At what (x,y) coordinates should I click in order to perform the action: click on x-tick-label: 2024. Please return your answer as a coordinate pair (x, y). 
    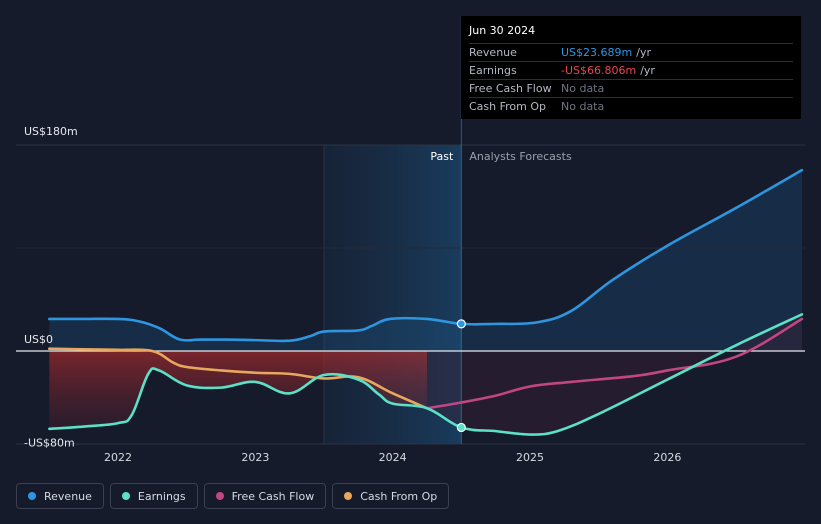
    Looking at the image, I should click on (393, 457).